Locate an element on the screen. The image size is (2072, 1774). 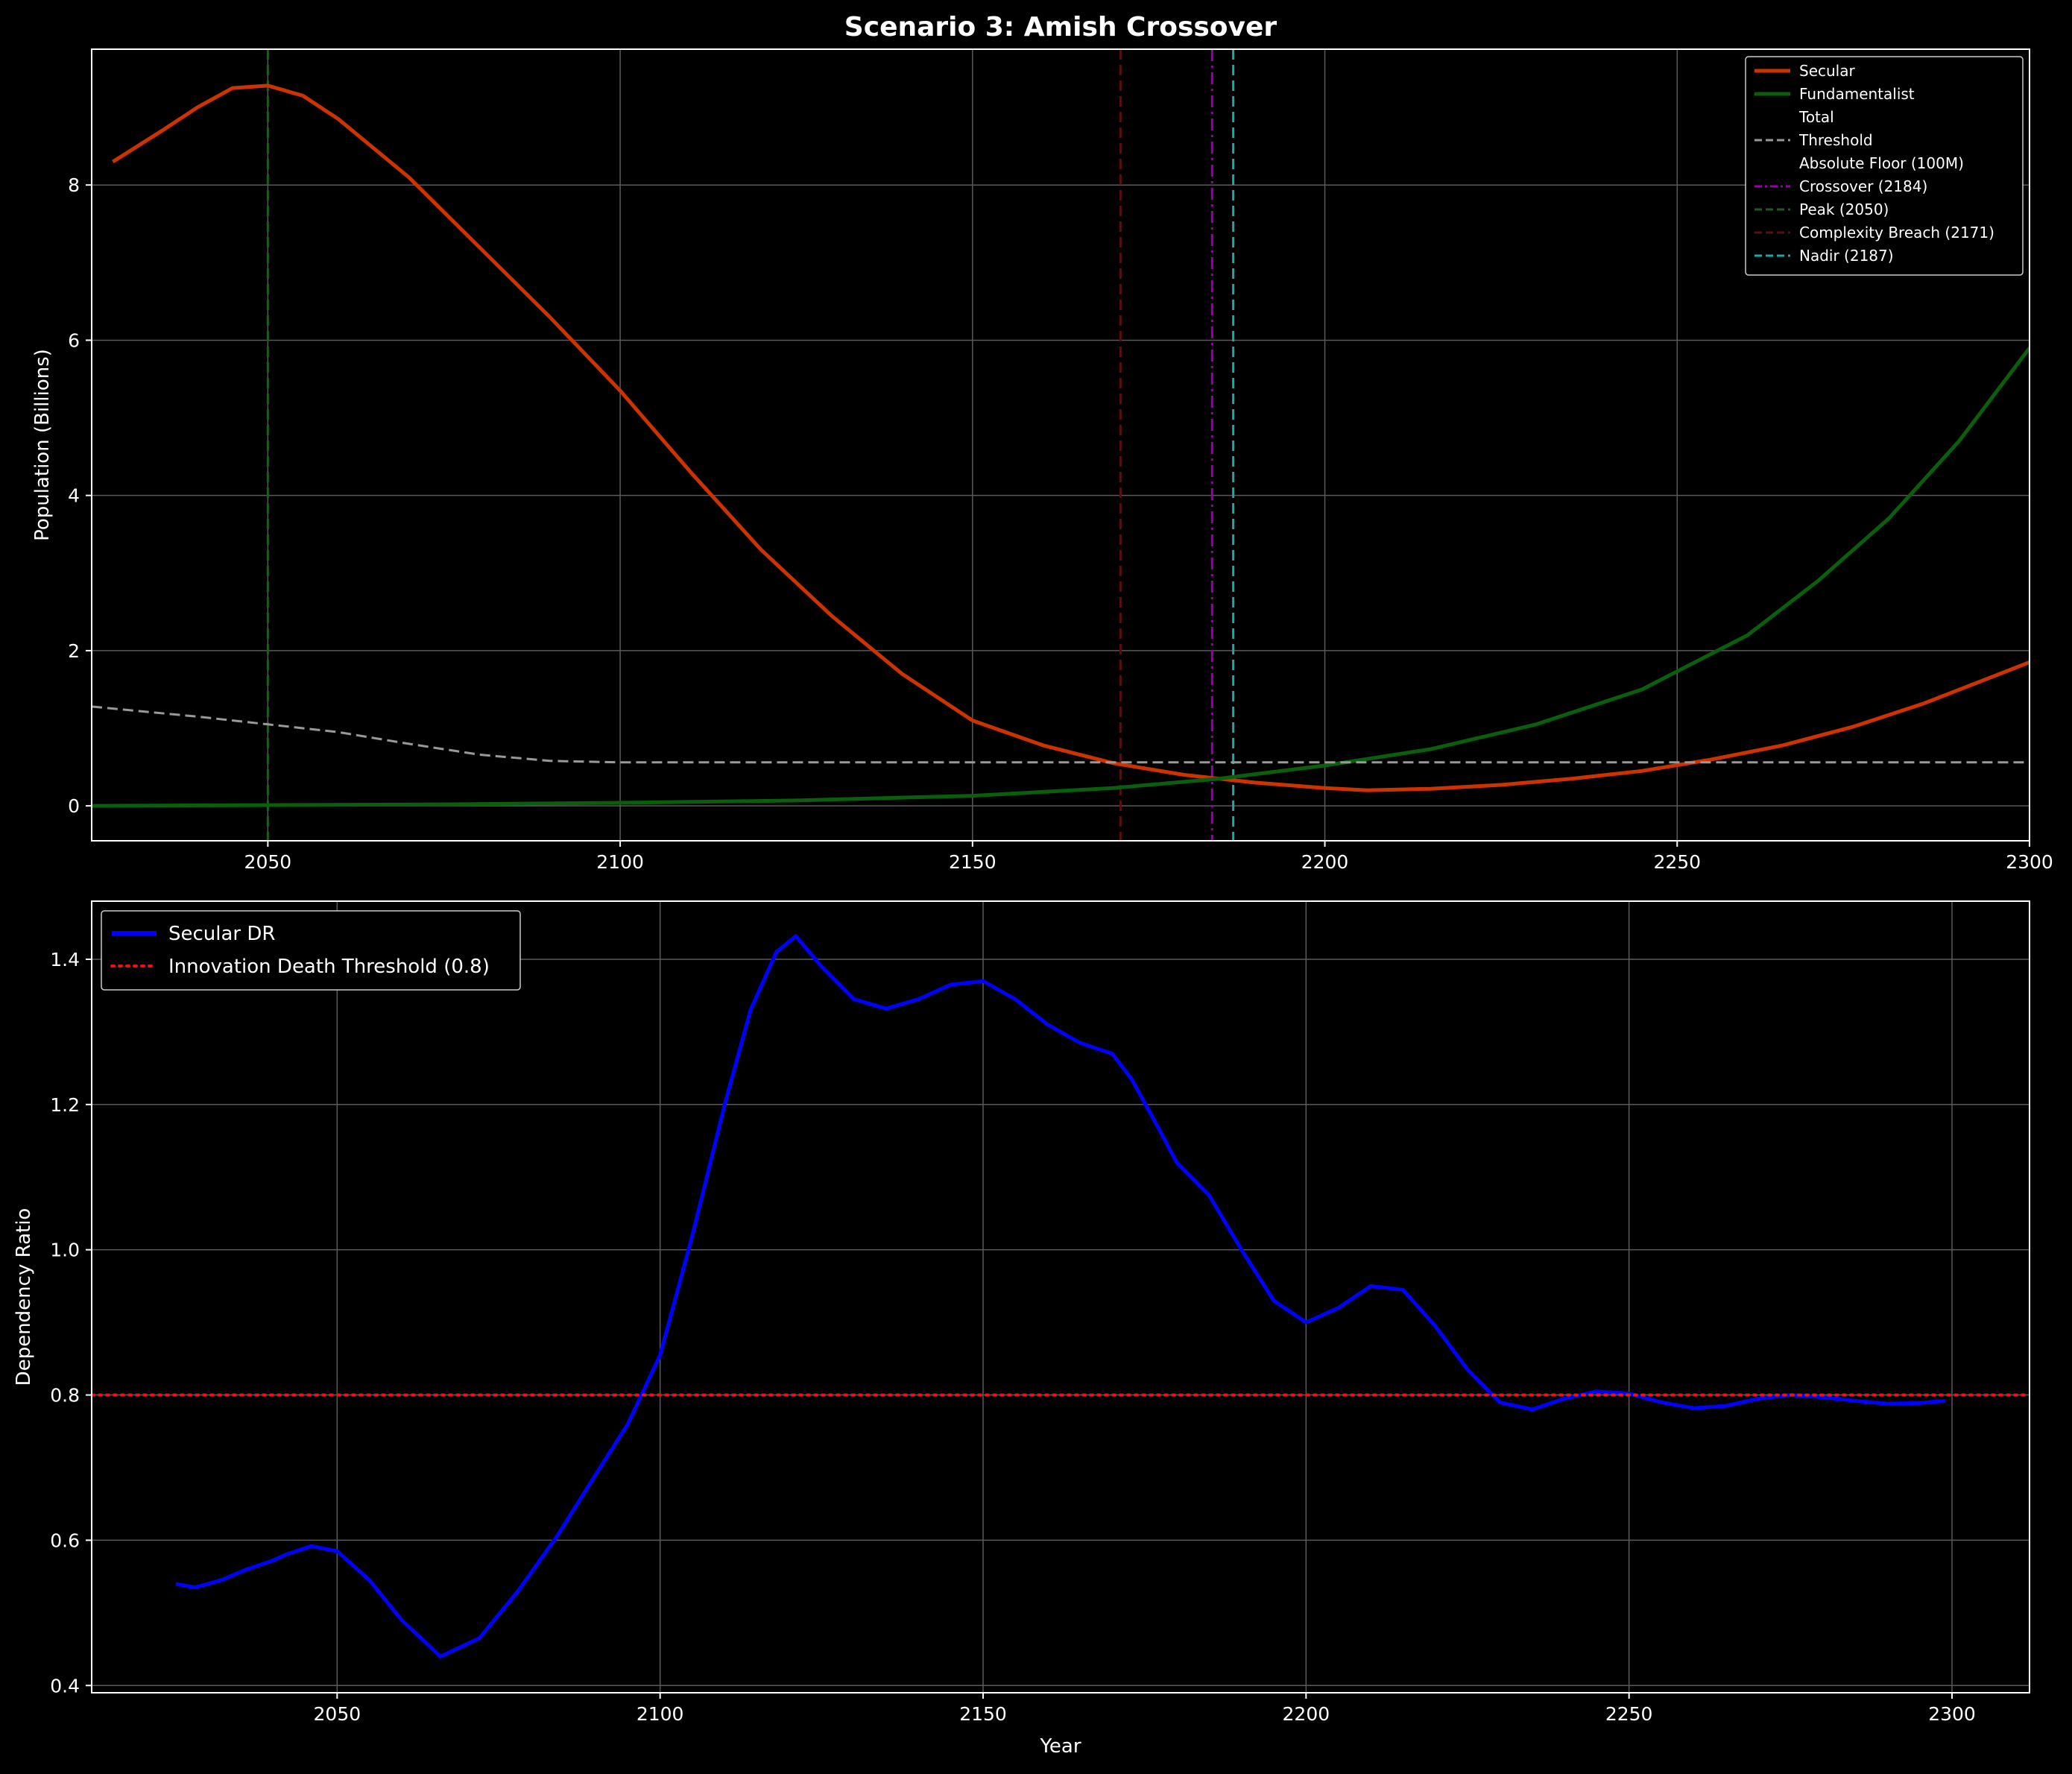
y-tick-label: 0 is located at coordinates (74, 806).